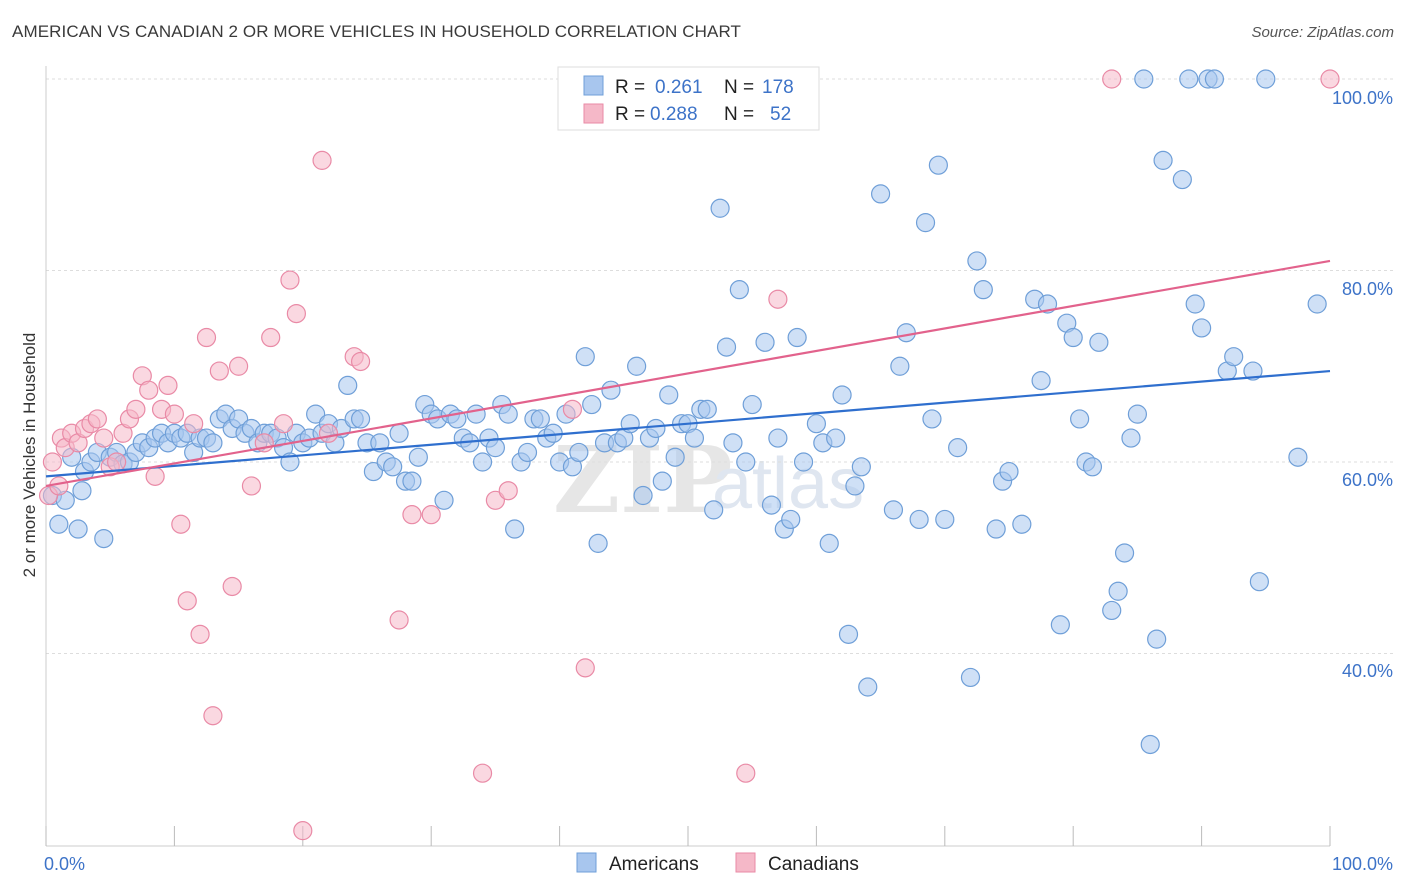 The image size is (1406, 892). I want to click on legend-canadians-n-value: 52, so click(780, 114).